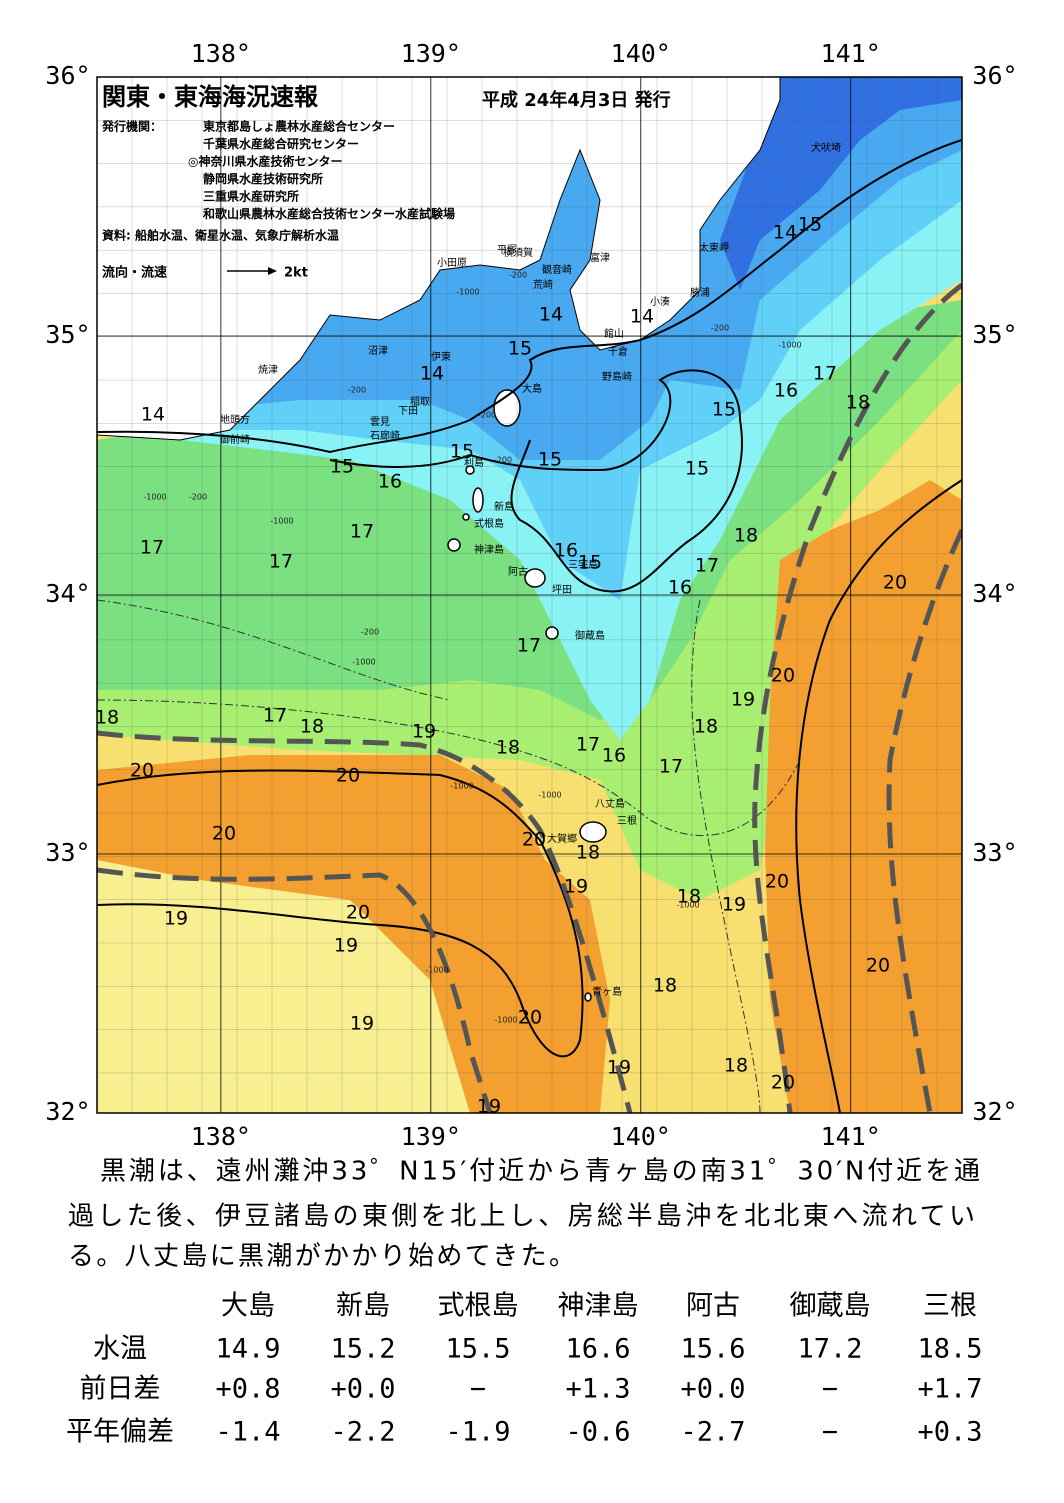 The width and height of the screenshot is (1064, 1503). What do you see at coordinates (607, 991) in the screenshot?
I see `place-name: 青ヶ島` at bounding box center [607, 991].